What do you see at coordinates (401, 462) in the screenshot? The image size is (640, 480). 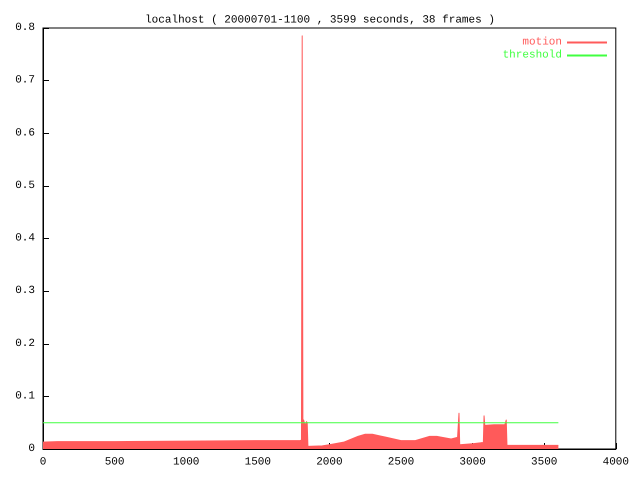 I see `x-tick-label: 2500` at bounding box center [401, 462].